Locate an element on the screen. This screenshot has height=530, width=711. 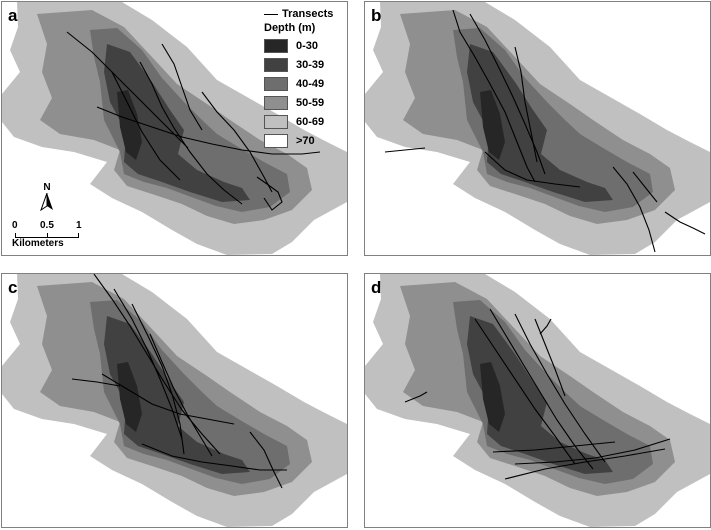
legend-depth-title: Depth (m) is located at coordinates (290, 28).